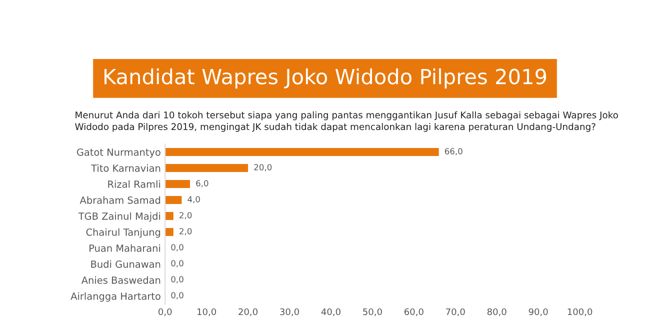 The width and height of the screenshot is (650, 320). Describe the element at coordinates (125, 248) in the screenshot. I see `y-tick-label: Puan Maharani` at that location.